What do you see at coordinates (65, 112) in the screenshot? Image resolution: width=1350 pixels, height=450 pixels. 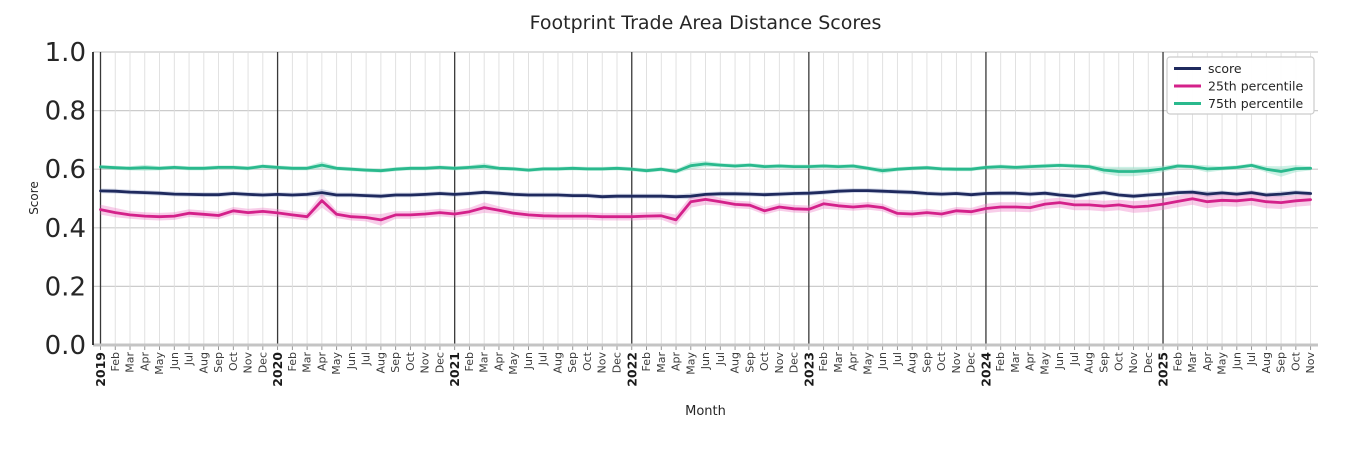 I see `y-tick-label: 0.8` at bounding box center [65, 112].